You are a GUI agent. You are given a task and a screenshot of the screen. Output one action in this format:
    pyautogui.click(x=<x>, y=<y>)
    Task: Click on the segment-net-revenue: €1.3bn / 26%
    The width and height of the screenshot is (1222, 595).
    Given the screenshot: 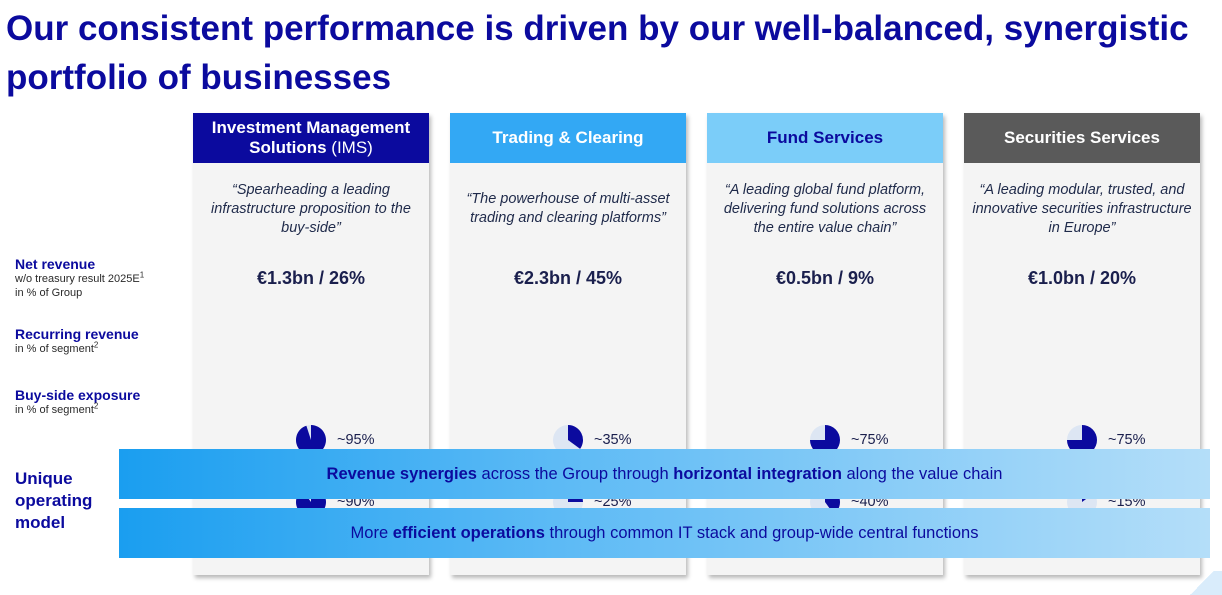 What is the action you would take?
    pyautogui.click(x=311, y=278)
    